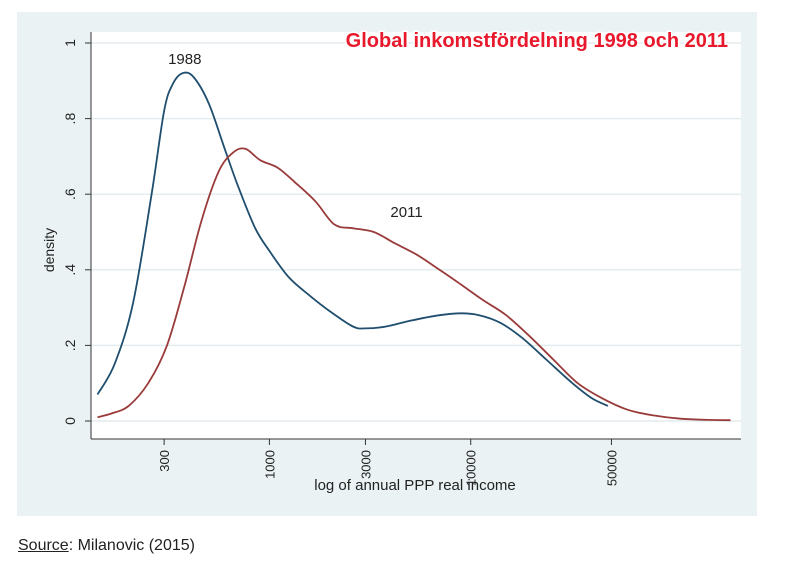  Describe the element at coordinates (70, 119) in the screenshot. I see `y-tick-label: .8` at that location.